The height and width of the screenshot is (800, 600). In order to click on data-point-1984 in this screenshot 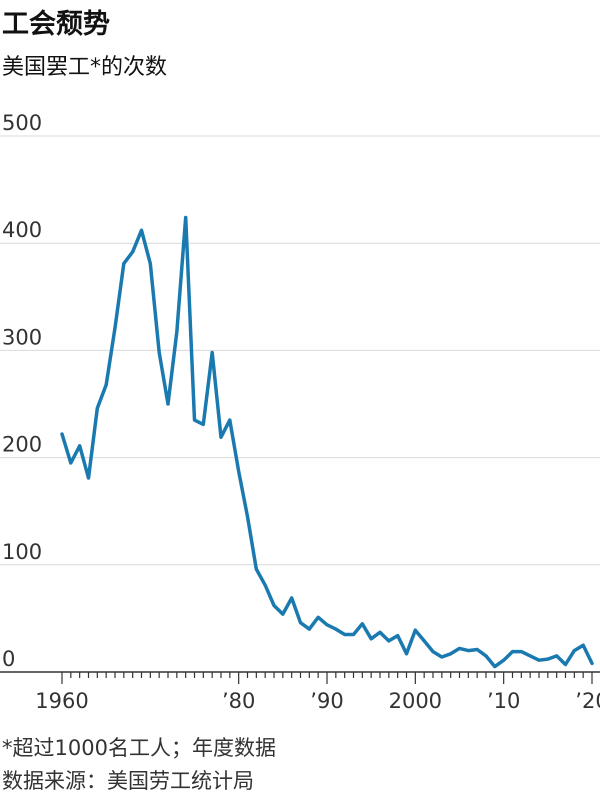, I will do `click(273, 605)`.